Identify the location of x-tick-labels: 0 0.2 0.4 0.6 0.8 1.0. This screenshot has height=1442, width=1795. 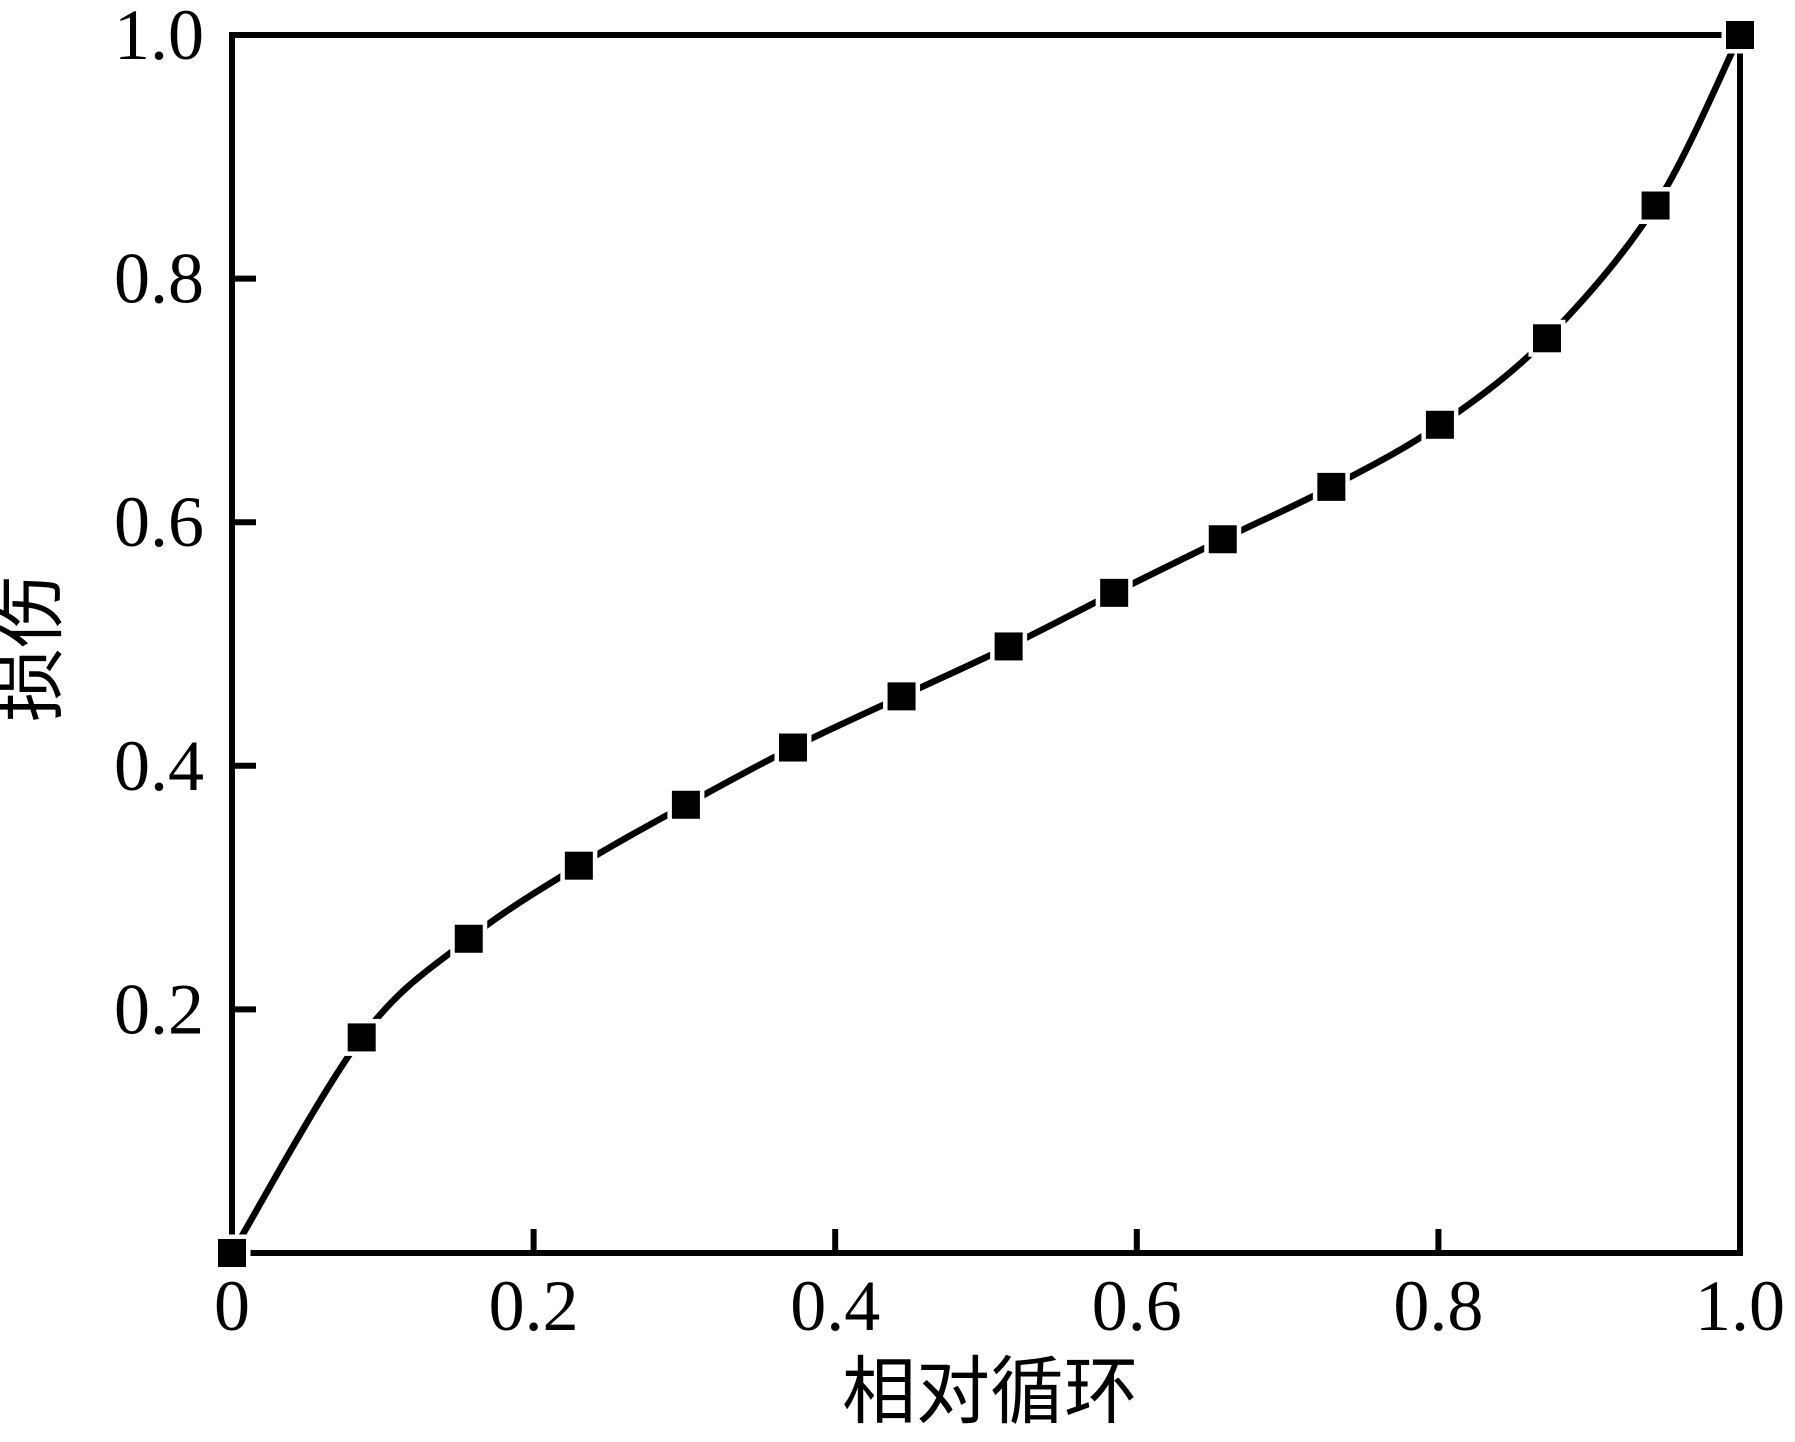
(999, 1306).